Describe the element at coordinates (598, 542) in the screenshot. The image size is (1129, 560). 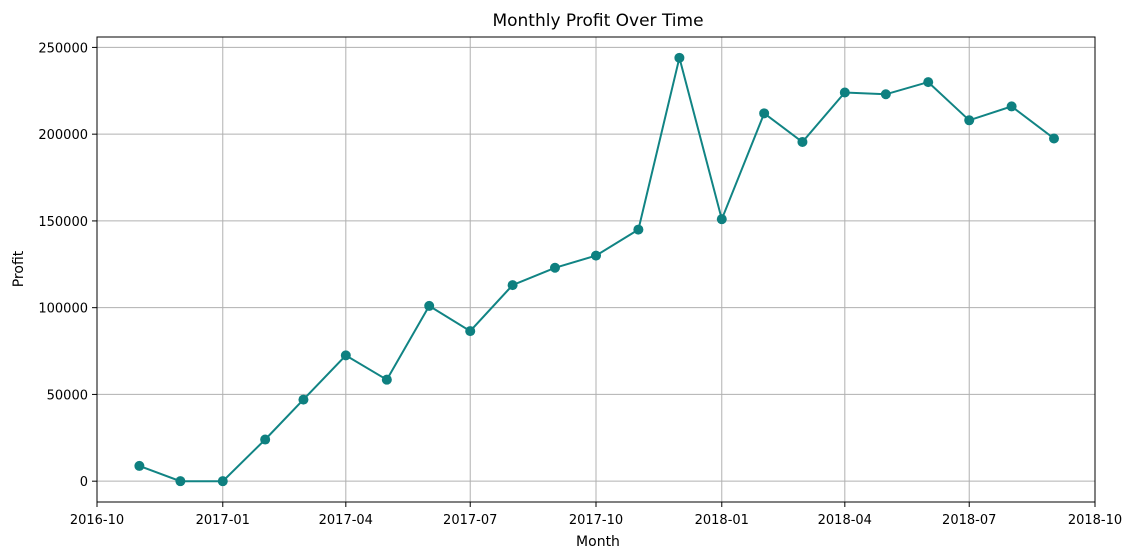
I see `x-axis-label: Month` at that location.